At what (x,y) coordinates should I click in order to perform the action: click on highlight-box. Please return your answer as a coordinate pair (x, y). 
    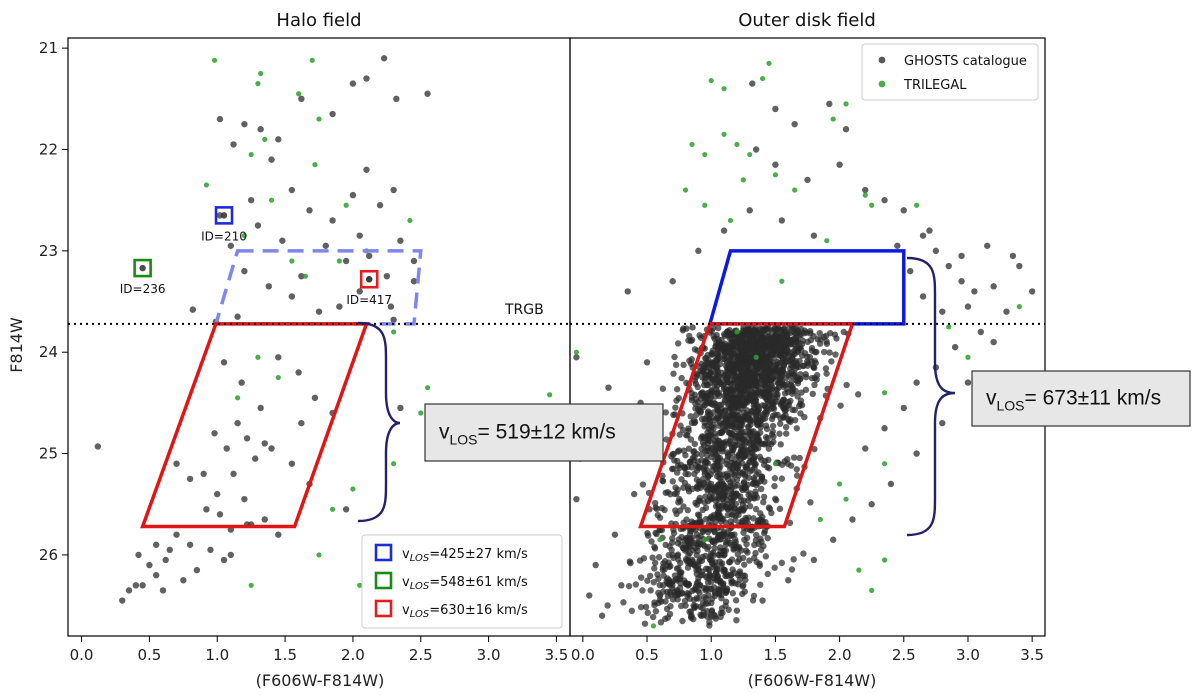
    Looking at the image, I should click on (224, 215).